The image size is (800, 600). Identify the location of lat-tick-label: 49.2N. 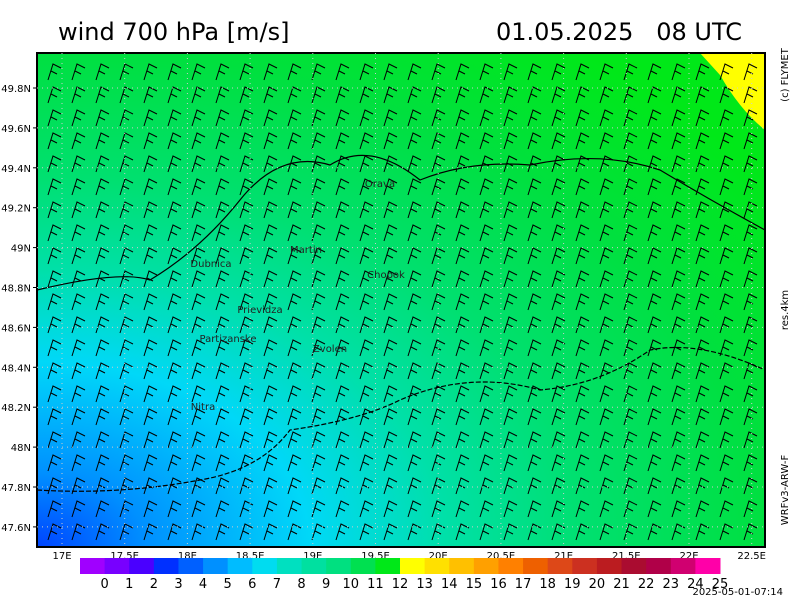
(16, 209).